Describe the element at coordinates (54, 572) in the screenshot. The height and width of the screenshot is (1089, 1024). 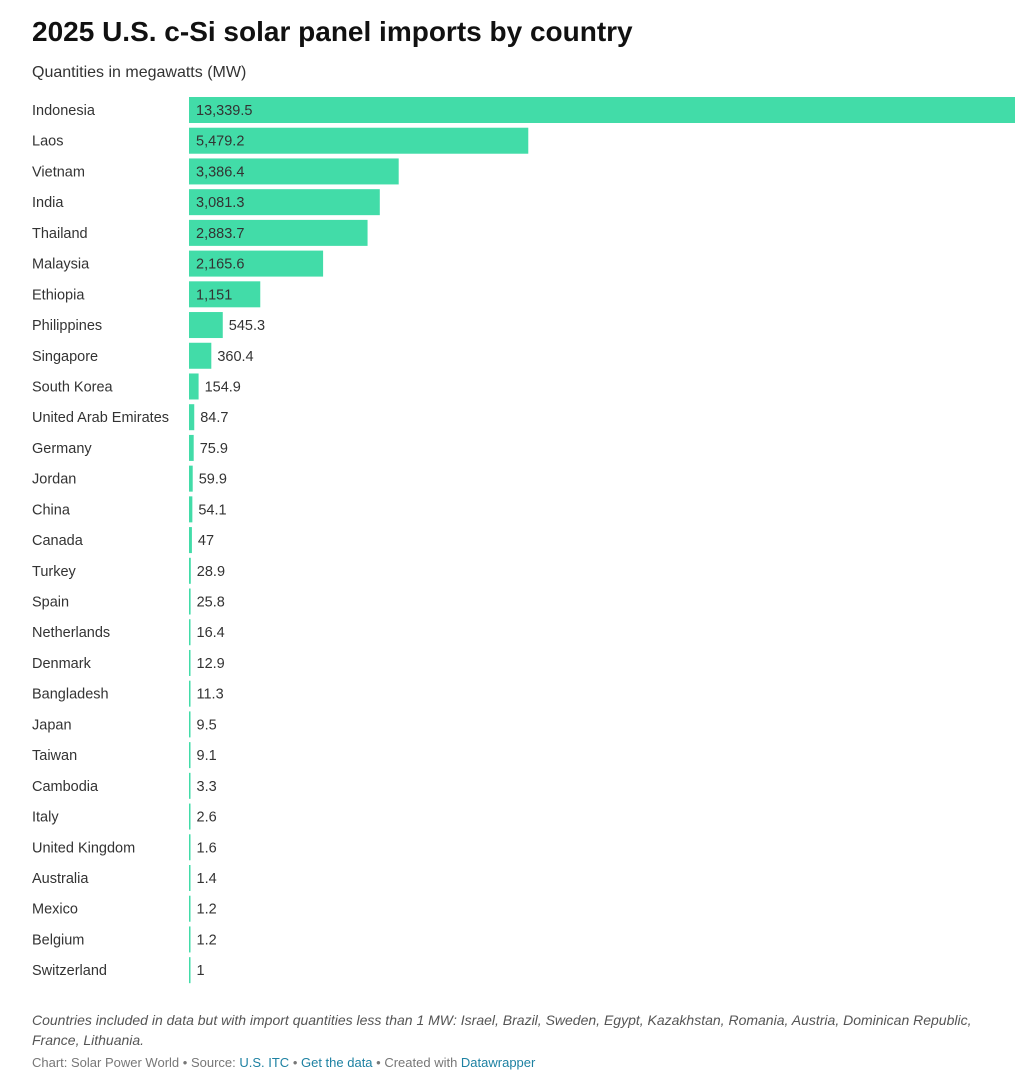
I see `category-label: Turkey` at that location.